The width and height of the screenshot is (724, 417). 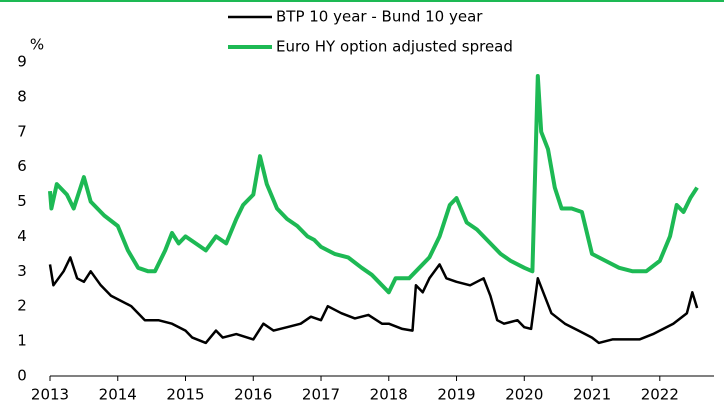 I want to click on y-tick-label: 7, so click(x=22, y=131).